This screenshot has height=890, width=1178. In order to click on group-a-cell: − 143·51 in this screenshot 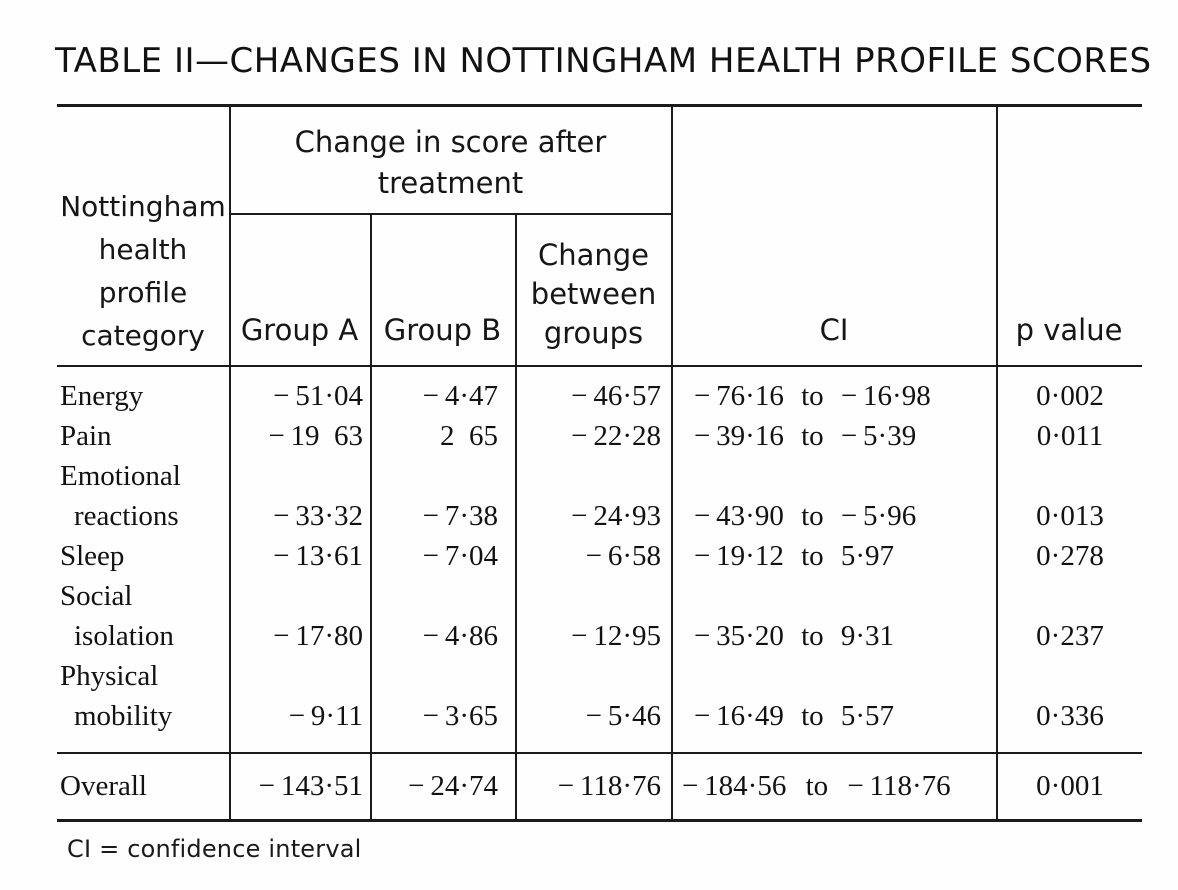, I will do `click(310, 786)`.